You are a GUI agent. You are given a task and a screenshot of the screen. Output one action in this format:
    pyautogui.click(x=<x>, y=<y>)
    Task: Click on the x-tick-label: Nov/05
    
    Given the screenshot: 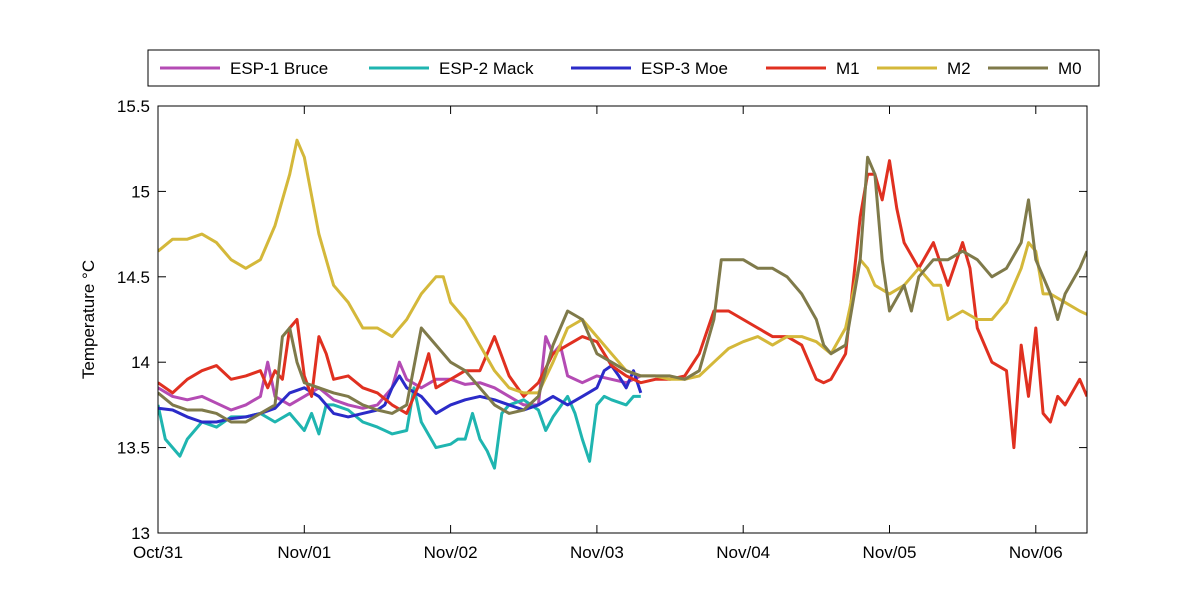 What is the action you would take?
    pyautogui.click(x=890, y=552)
    